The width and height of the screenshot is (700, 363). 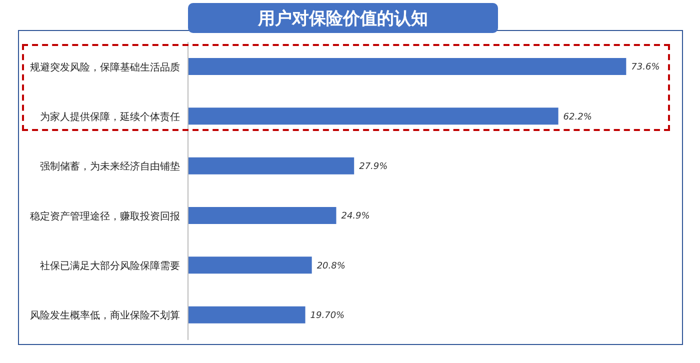 I want to click on y-tick-label: 规避突发风险，保障基础生活品质, so click(x=105, y=67).